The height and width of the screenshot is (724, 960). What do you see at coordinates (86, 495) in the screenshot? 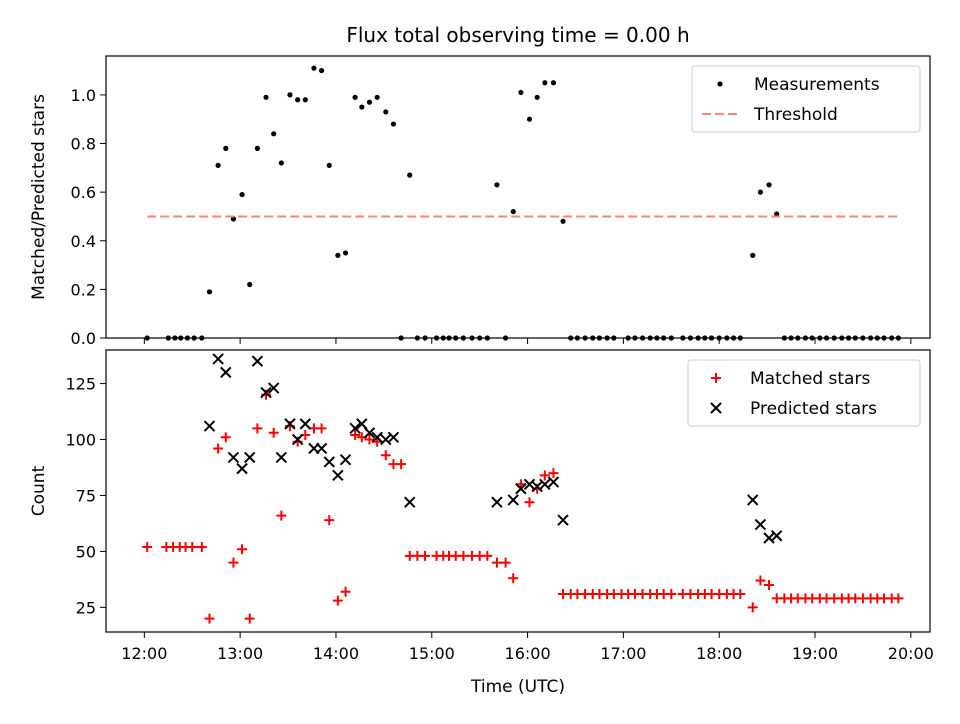
I see `y-tick-label: 75` at bounding box center [86, 495].